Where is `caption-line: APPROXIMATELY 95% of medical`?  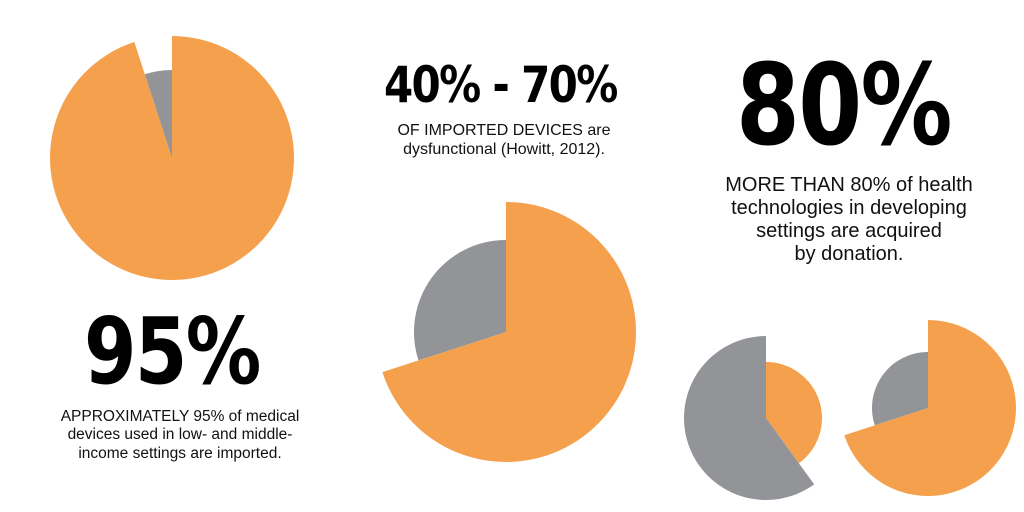
caption-line: APPROXIMATELY 95% of medical is located at coordinates (180, 416).